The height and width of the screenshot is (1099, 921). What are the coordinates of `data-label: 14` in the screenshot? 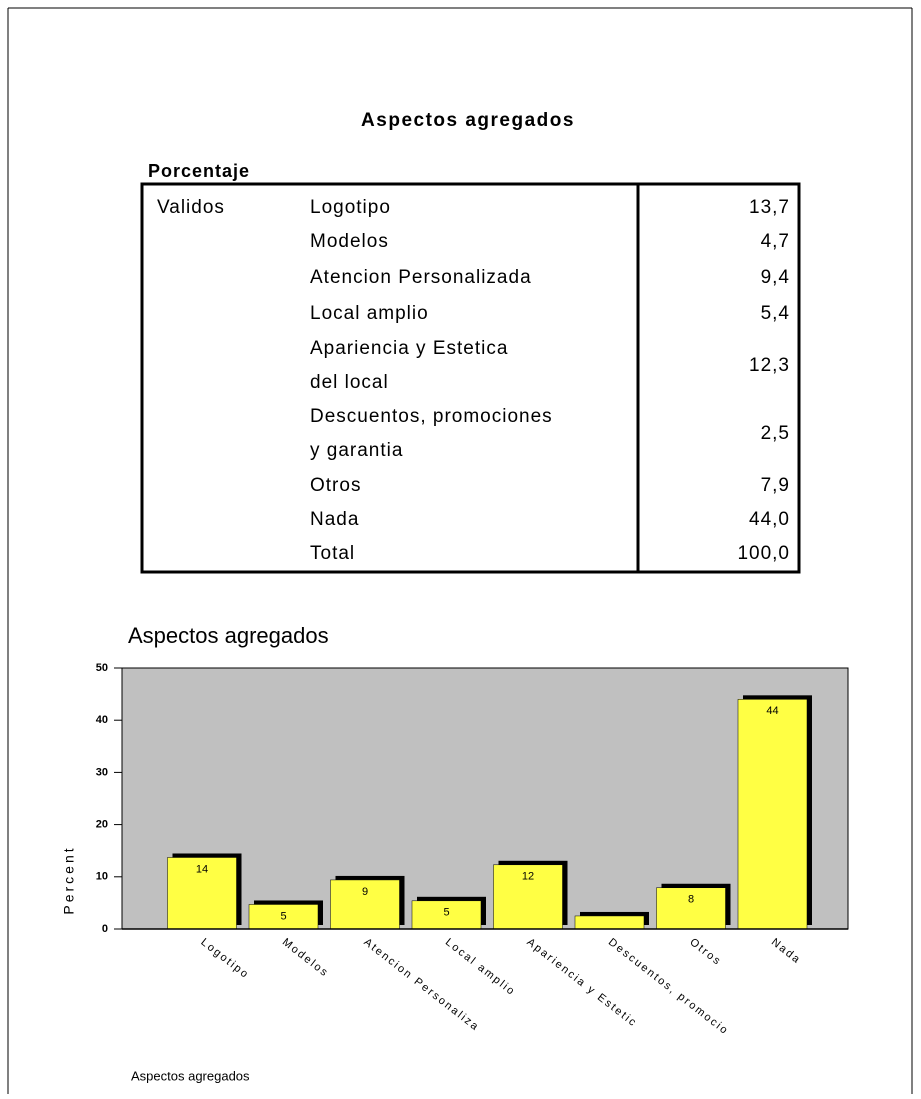 It's located at (202, 869).